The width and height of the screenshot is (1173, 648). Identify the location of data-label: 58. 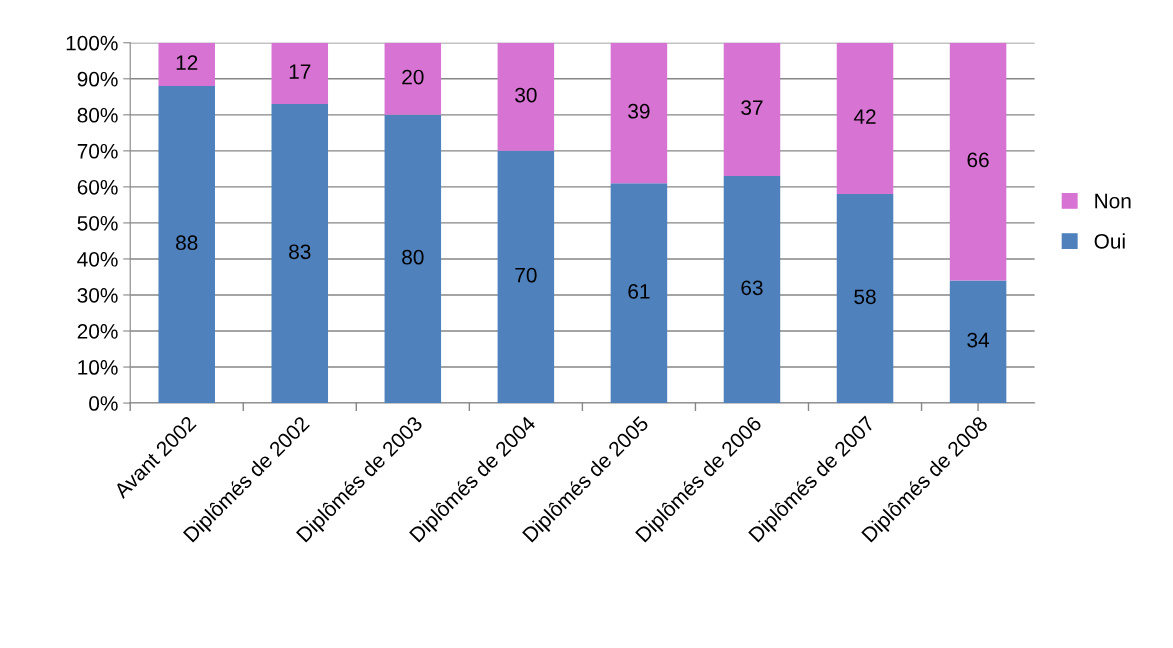
(865, 297).